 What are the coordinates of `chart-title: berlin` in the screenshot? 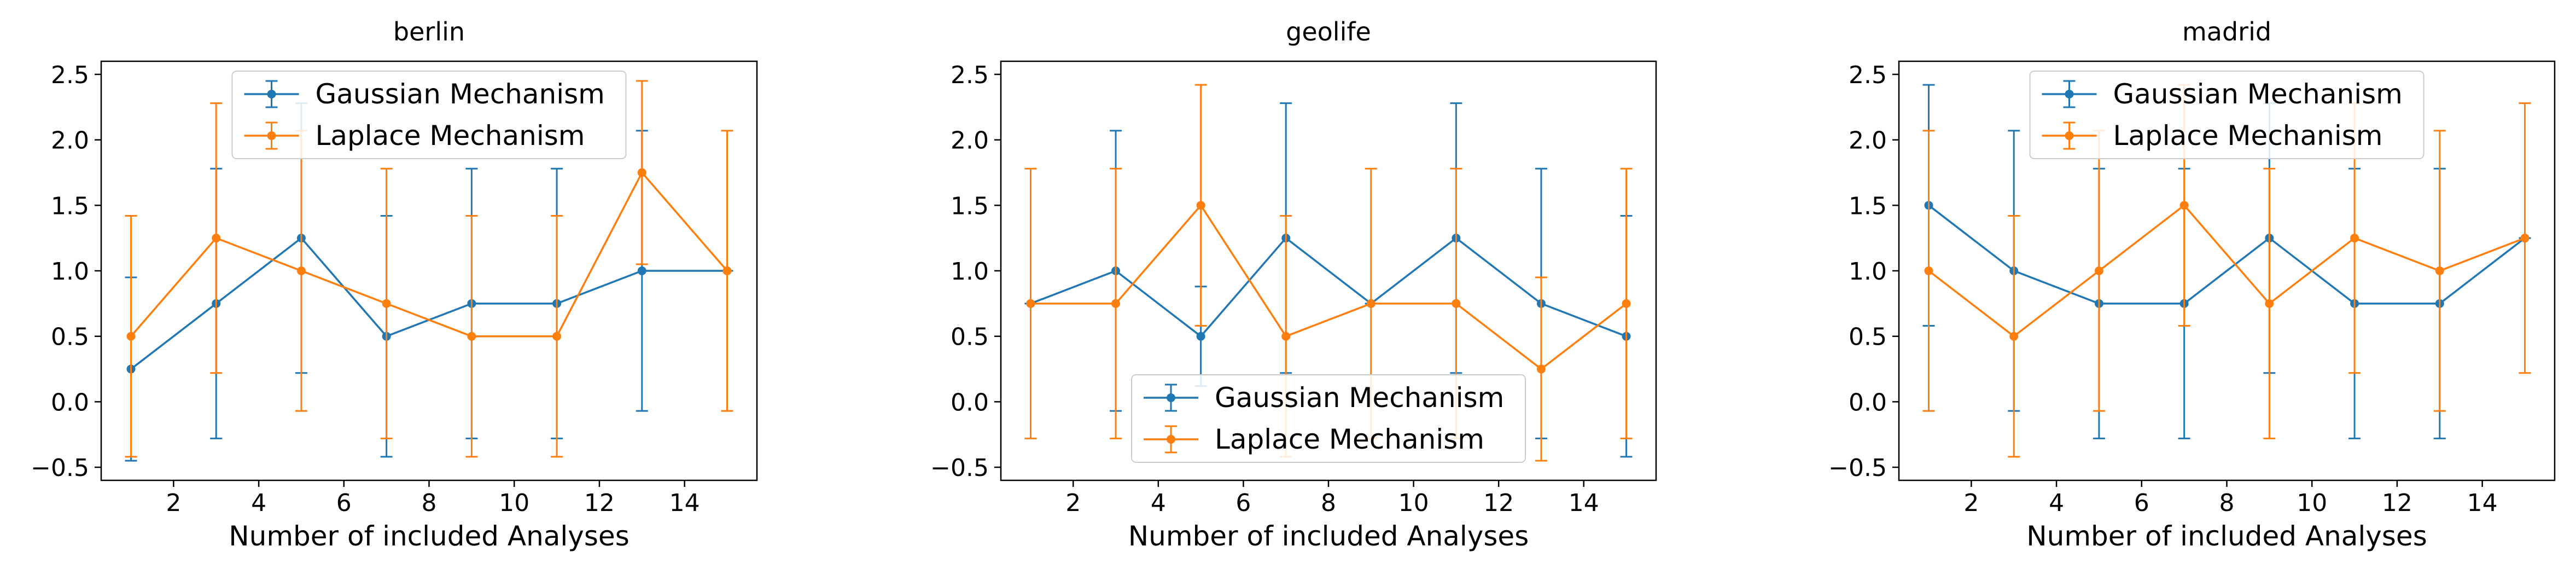 It's located at (429, 32).